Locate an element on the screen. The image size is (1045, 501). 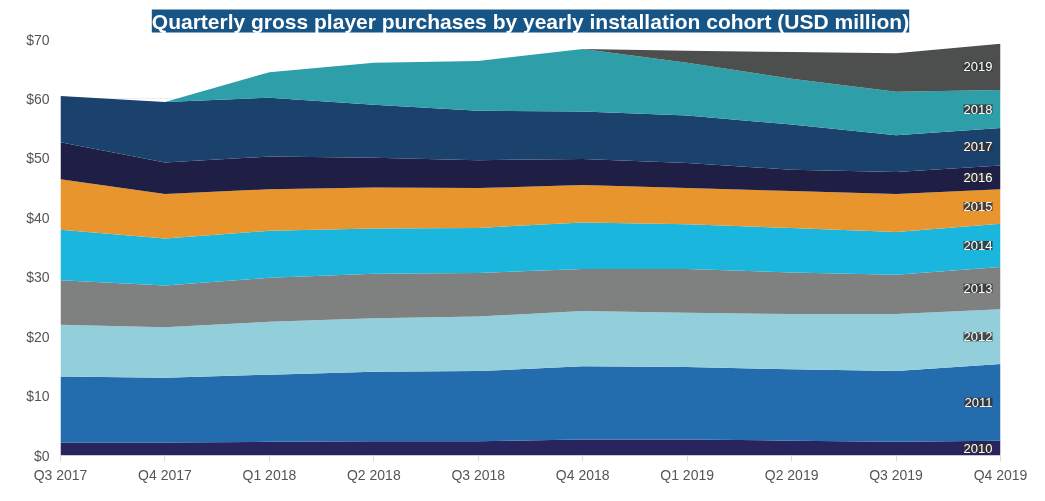
x-tick-label: Q2 2019 is located at coordinates (791, 474).